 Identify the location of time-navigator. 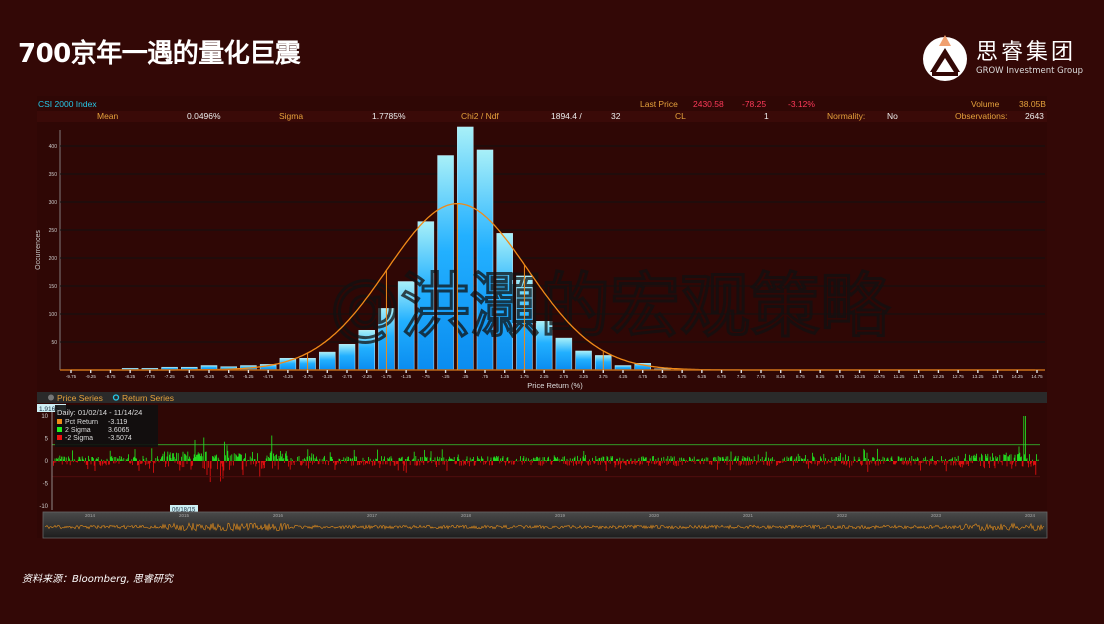
(545, 525).